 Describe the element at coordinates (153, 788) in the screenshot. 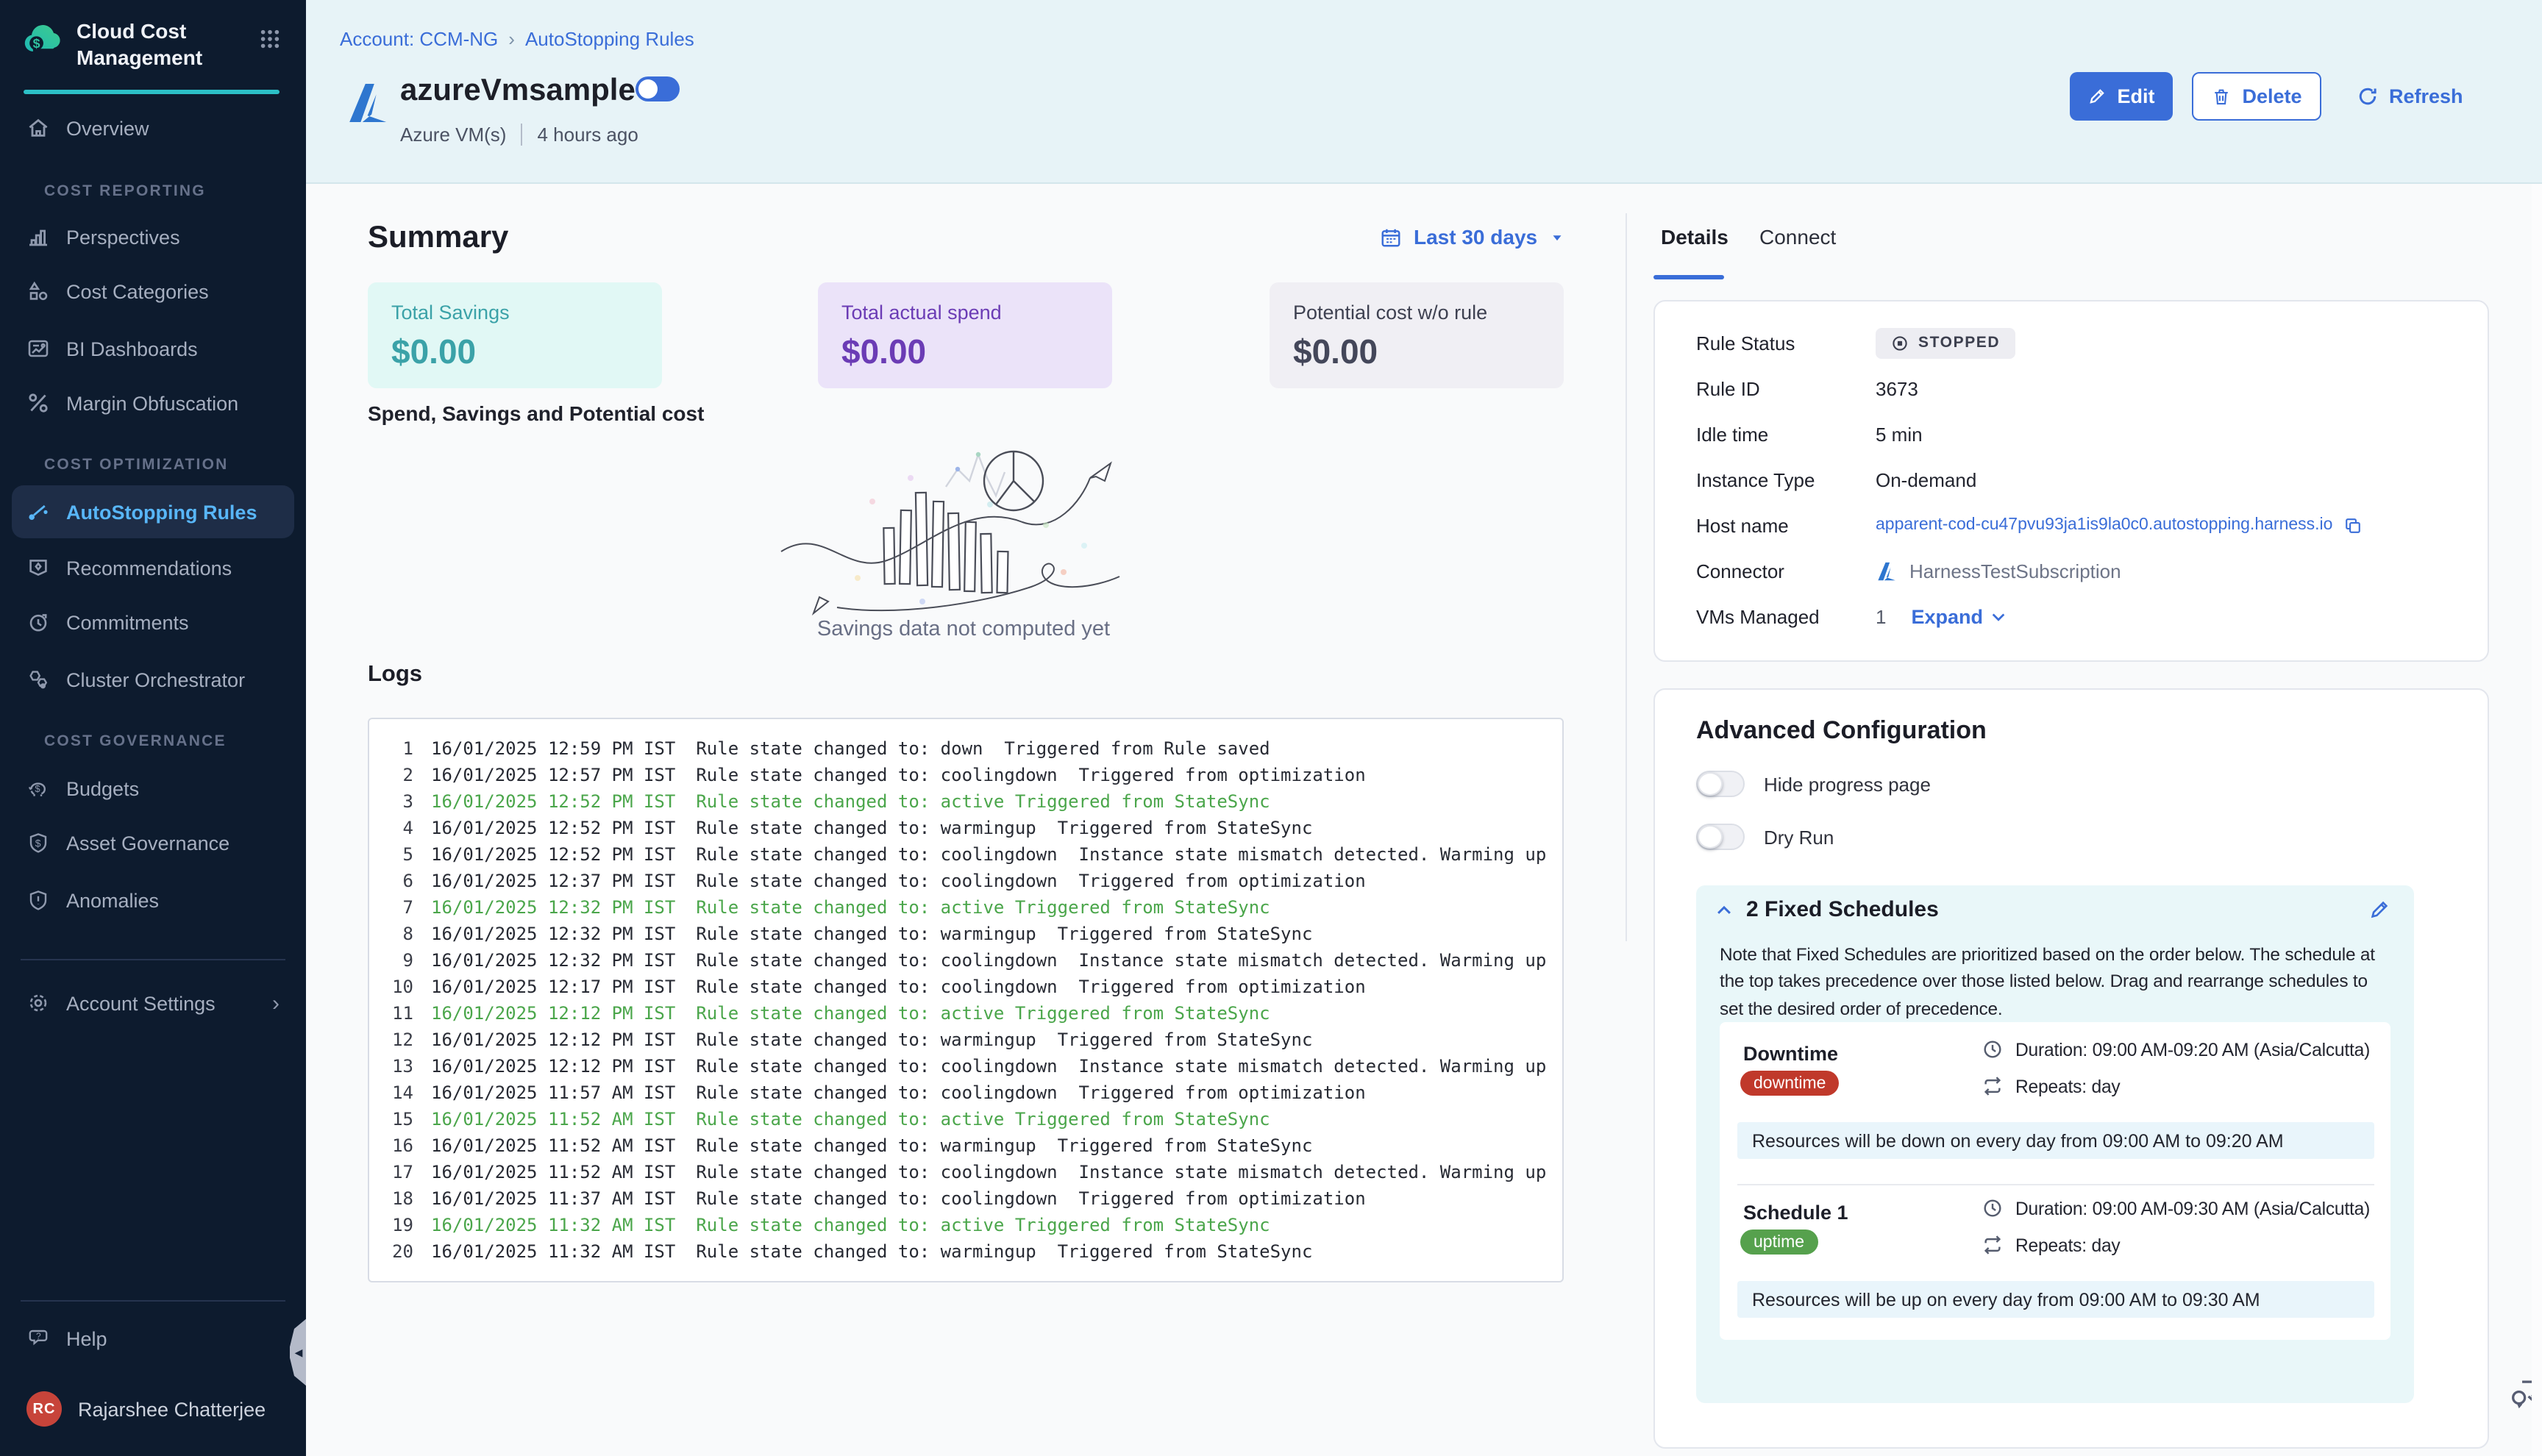

I see `sidebar-item-budgets: Budgets` at that location.